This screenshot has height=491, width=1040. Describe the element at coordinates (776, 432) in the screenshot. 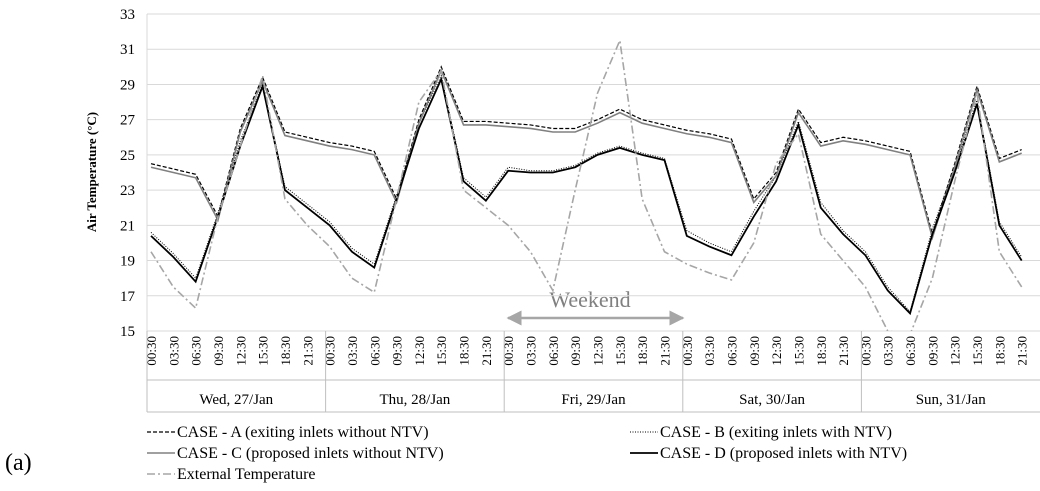

I see `legend-label: CASE - B (exiting inlets with NTV)` at that location.